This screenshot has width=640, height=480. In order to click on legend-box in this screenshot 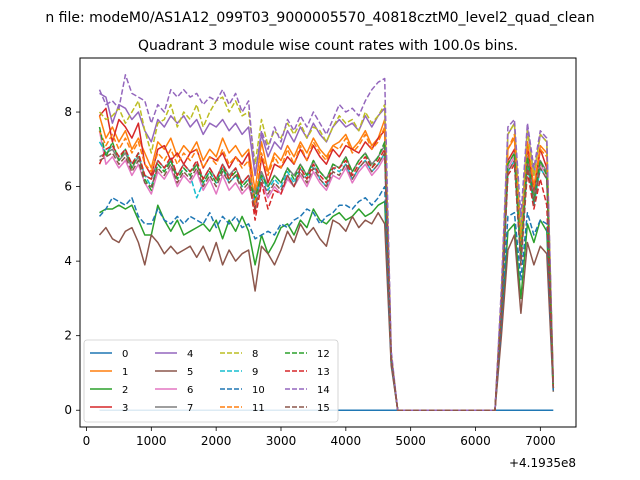, I will do `click(211, 381)`.